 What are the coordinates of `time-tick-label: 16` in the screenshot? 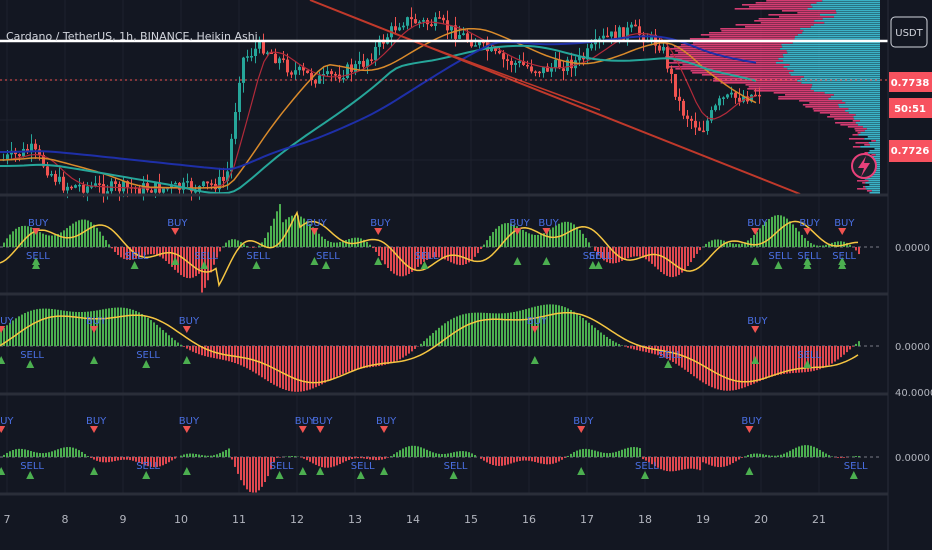 It's located at (529, 519).